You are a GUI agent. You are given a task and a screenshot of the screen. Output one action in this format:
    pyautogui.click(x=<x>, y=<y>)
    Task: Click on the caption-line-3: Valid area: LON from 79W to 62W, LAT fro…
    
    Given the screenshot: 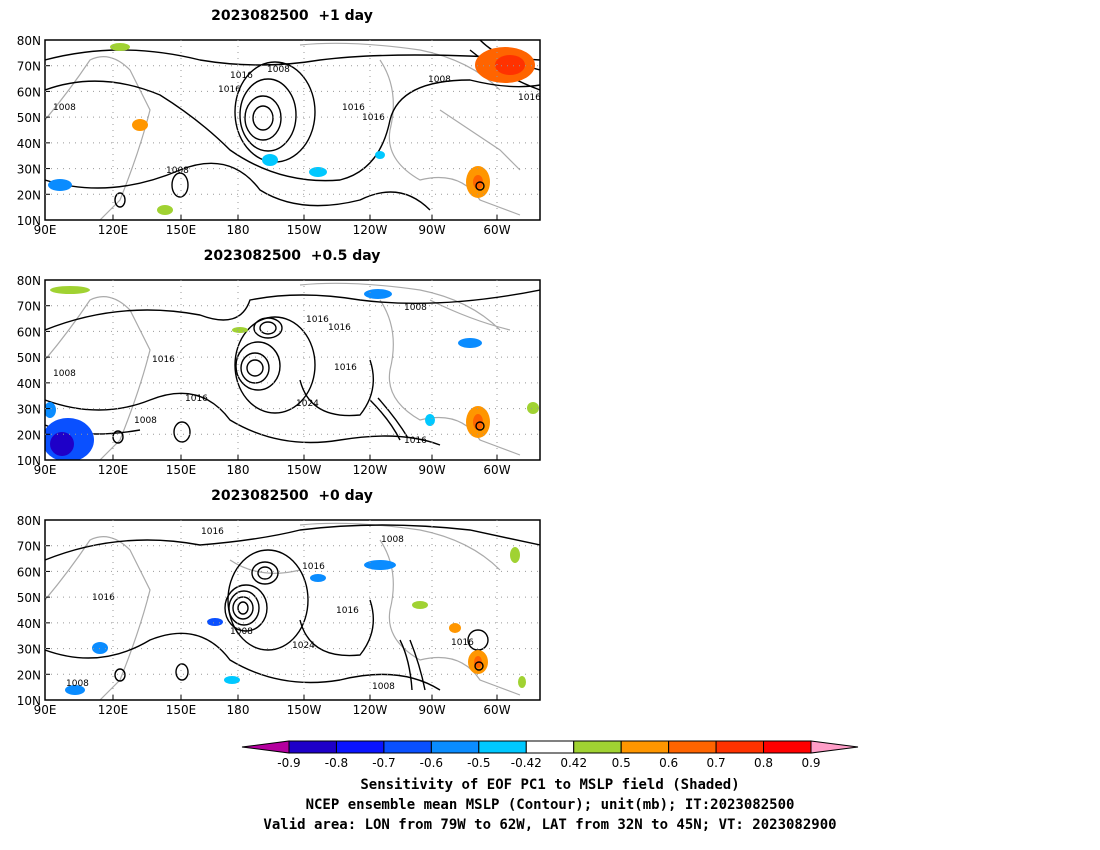 What is the action you would take?
    pyautogui.click(x=550, y=825)
    